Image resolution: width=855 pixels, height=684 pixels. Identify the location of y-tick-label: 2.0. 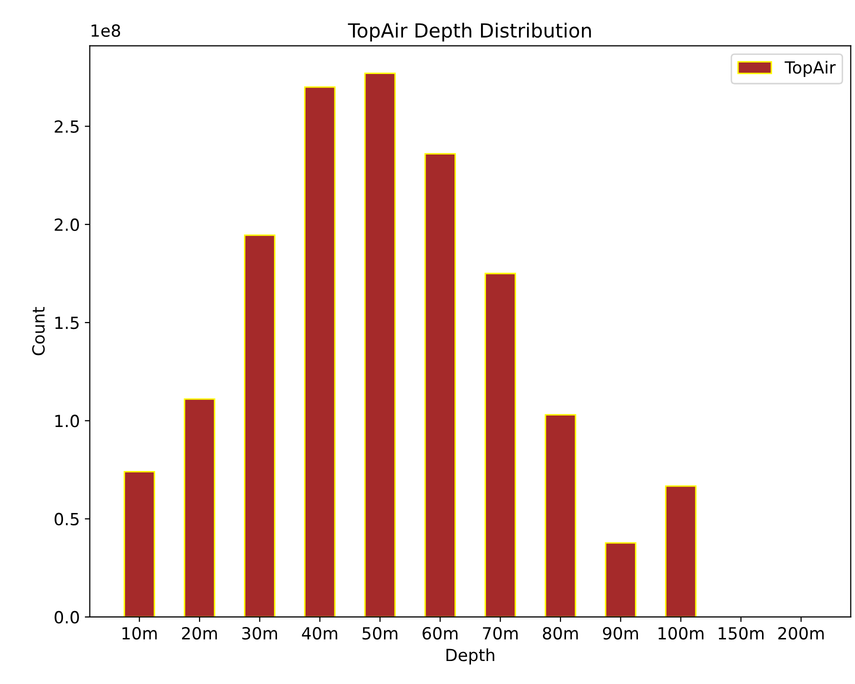
(66, 224).